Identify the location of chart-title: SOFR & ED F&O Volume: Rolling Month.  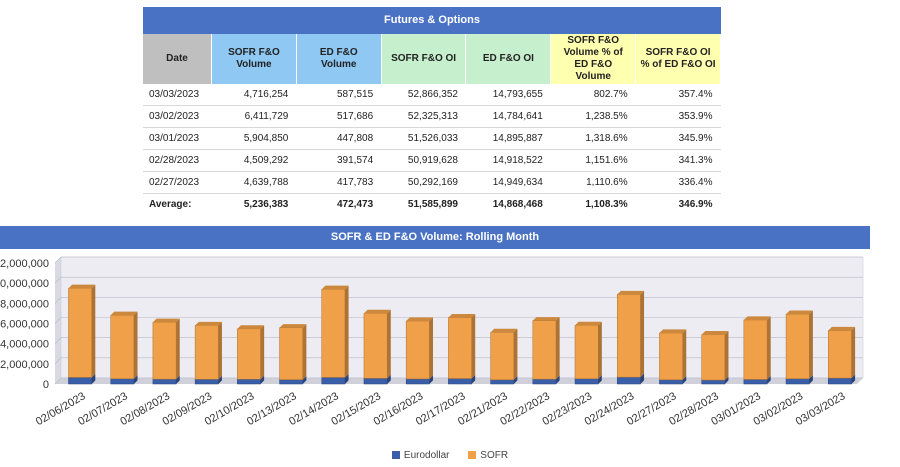
(435, 237).